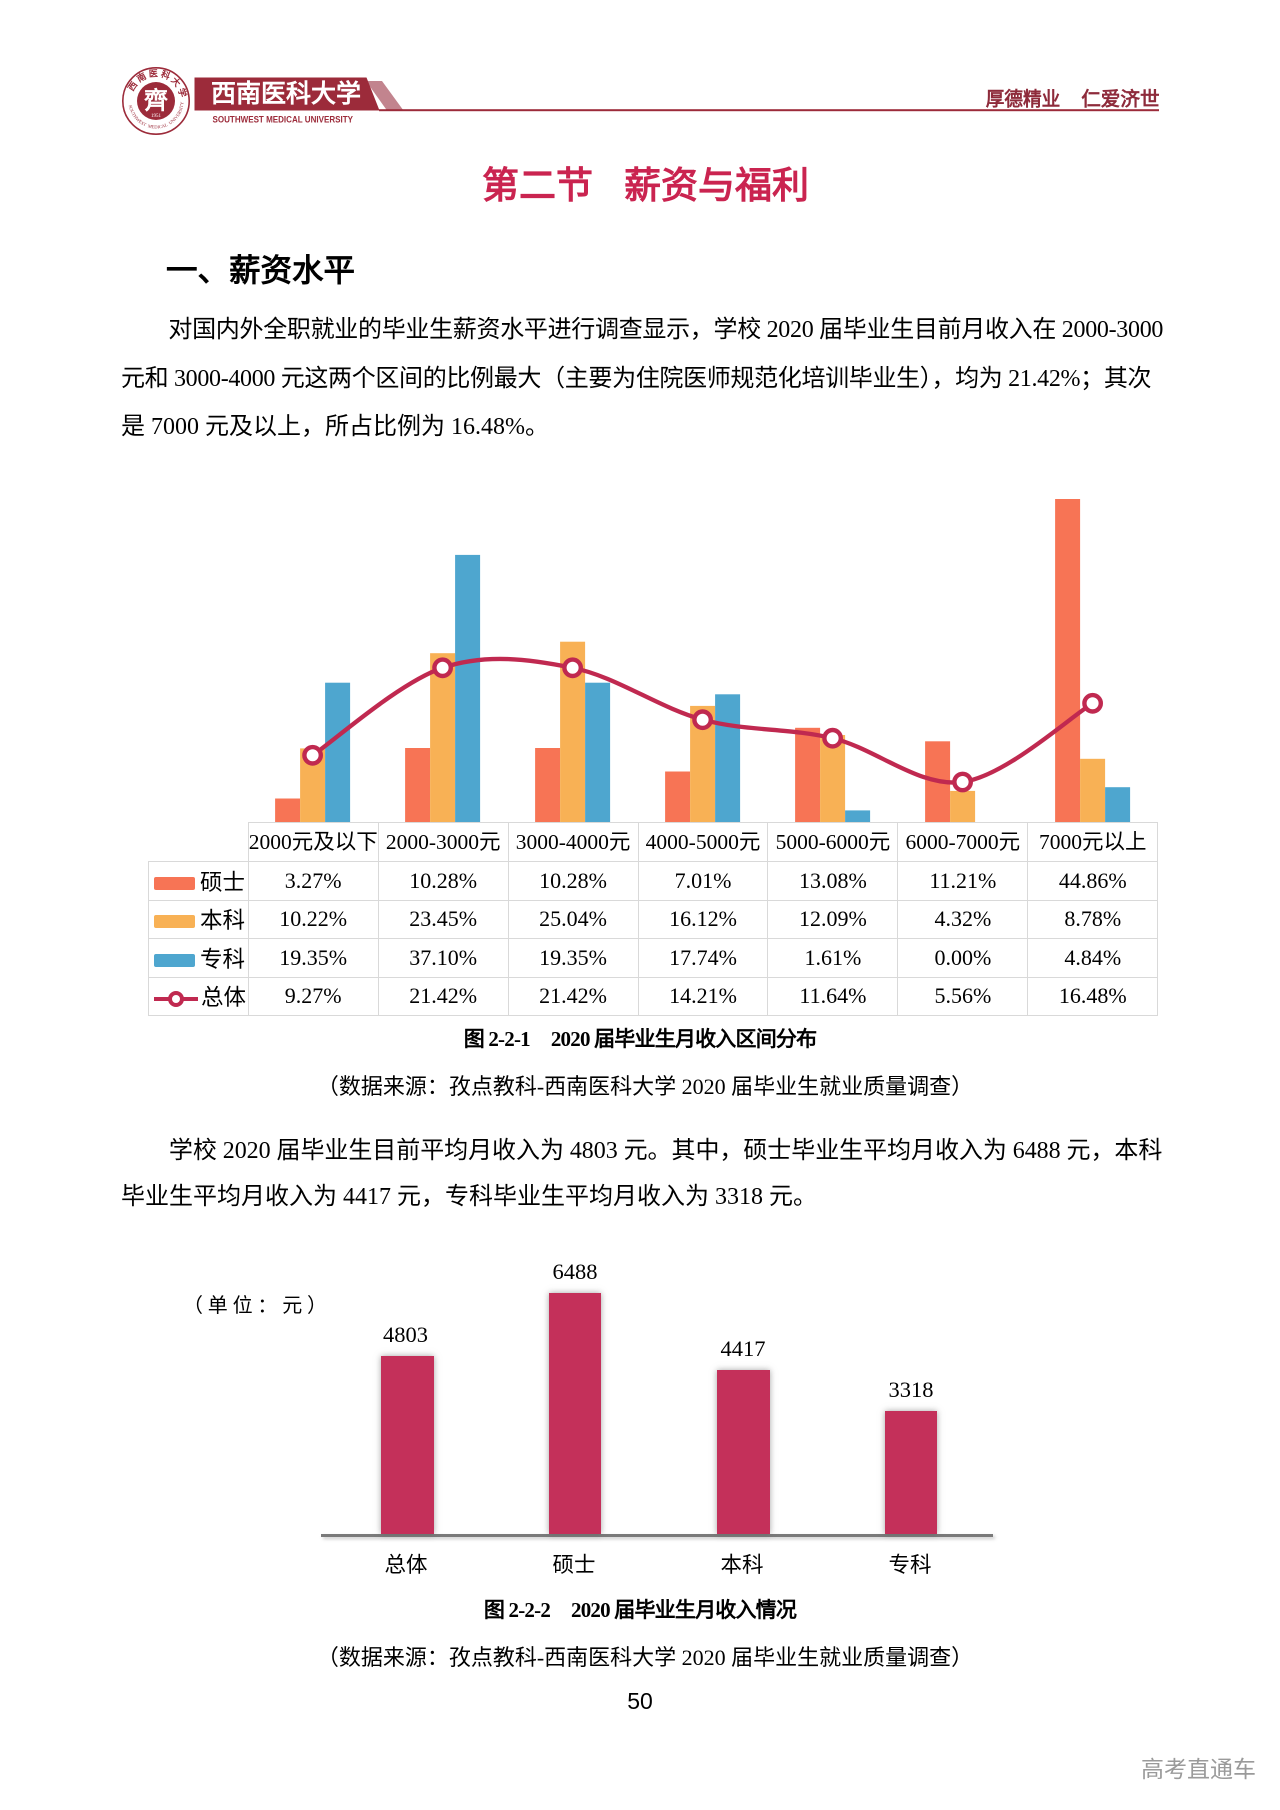 The image size is (1280, 1810). What do you see at coordinates (1120, 99) in the screenshot?
I see `svg-text: 仁爱济世` at bounding box center [1120, 99].